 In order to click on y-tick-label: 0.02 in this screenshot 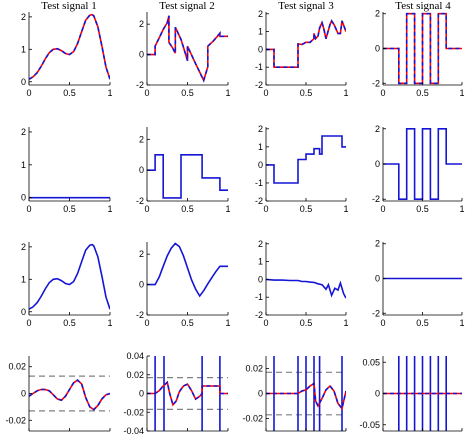, I will do `click(17, 367)`.